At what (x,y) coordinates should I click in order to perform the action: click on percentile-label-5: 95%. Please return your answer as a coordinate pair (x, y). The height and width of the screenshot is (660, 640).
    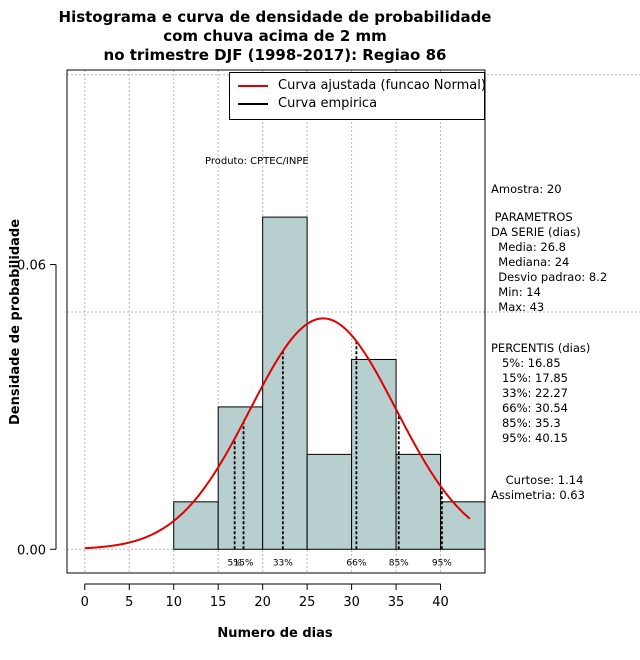
    Looking at the image, I should click on (442, 563).